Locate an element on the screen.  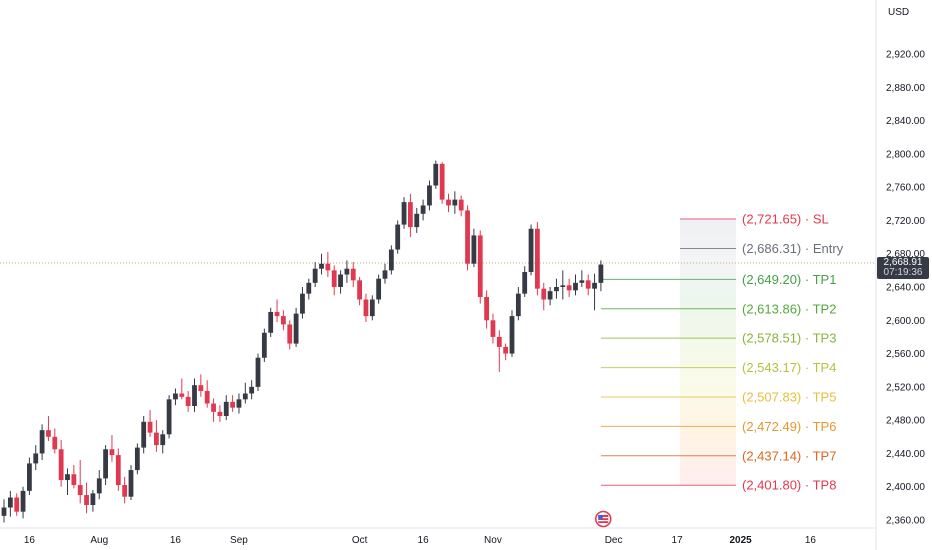
x-tick-label: 17 is located at coordinates (678, 540).